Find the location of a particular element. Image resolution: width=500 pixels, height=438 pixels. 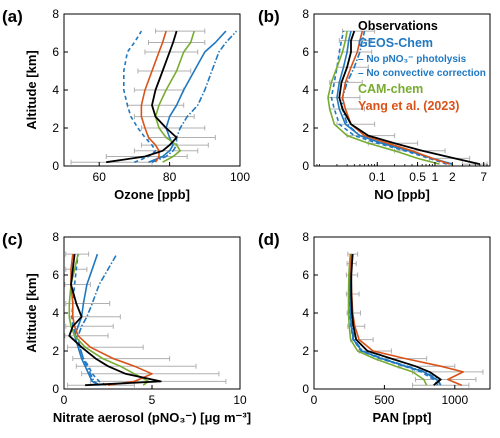

x-tick-label: 500 is located at coordinates (384, 400).